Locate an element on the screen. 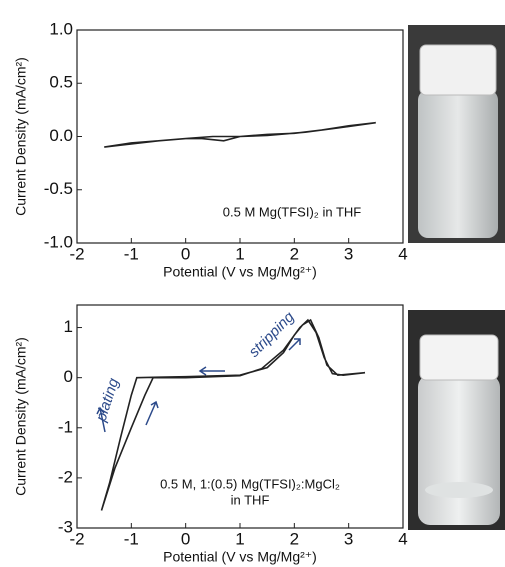 The image size is (505, 567). arrows is located at coordinates (198, 385).